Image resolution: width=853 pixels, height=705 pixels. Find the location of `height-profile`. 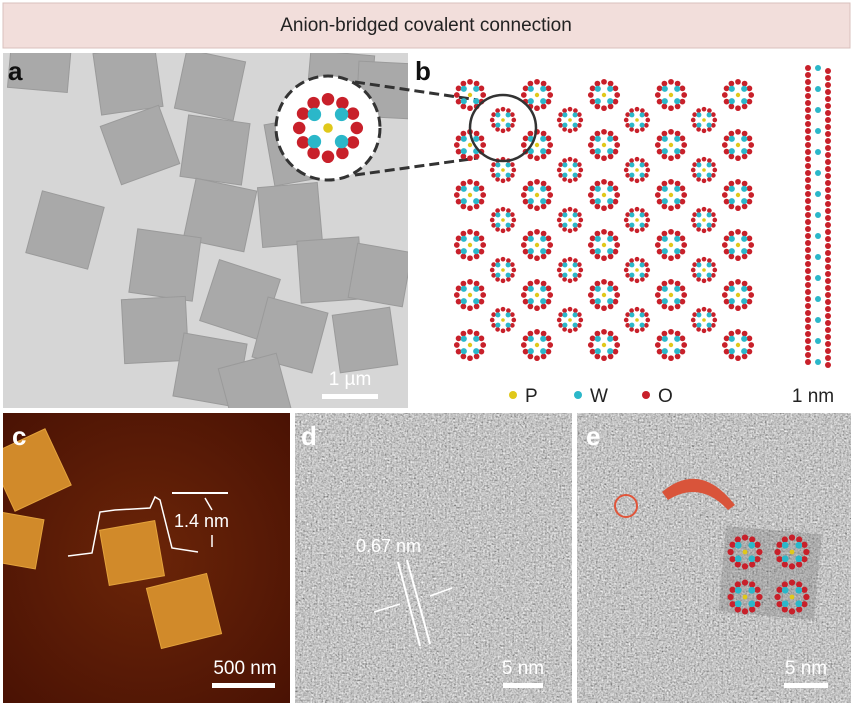

height-profile is located at coordinates (133, 526).